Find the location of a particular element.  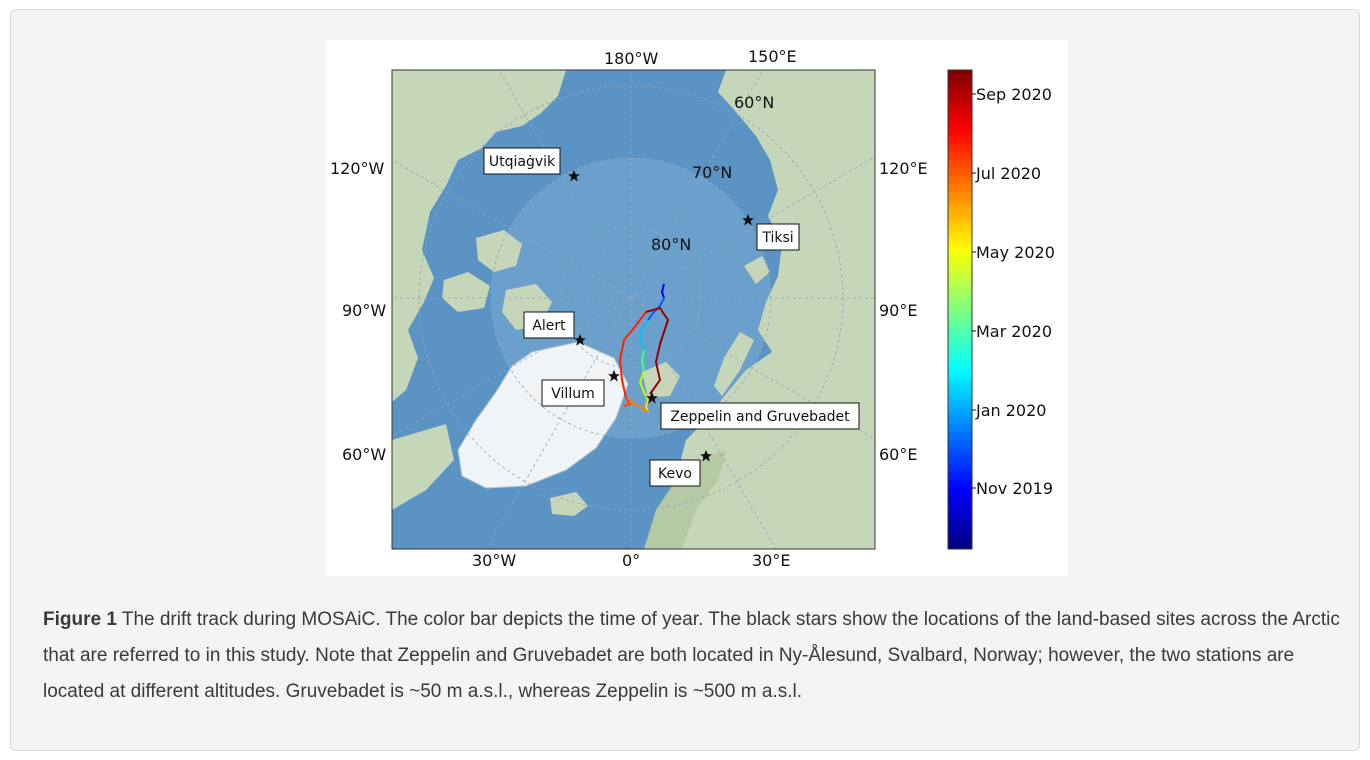

drift-track is located at coordinates (644, 348).